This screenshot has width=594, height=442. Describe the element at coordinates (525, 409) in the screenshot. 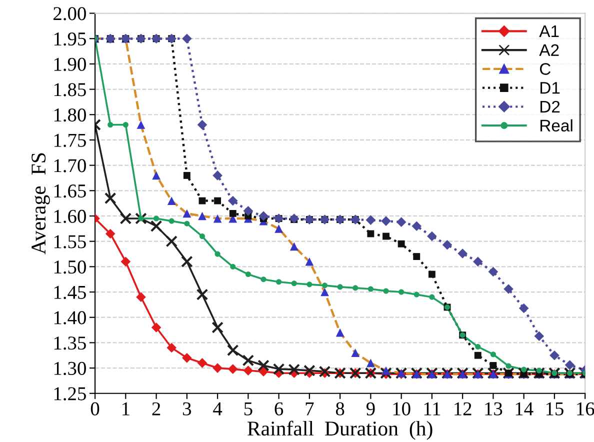

I see `x-tick-label: 14` at that location.